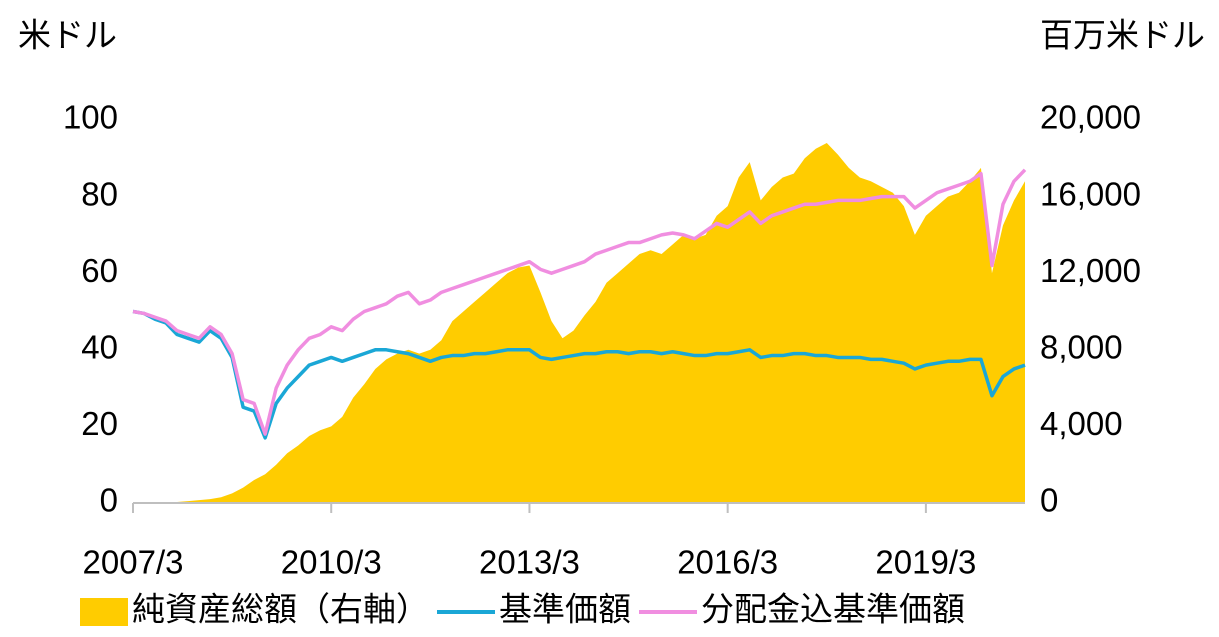 The image size is (1219, 637). I want to click on legend-label: 分配金込基準価額, so click(833, 609).